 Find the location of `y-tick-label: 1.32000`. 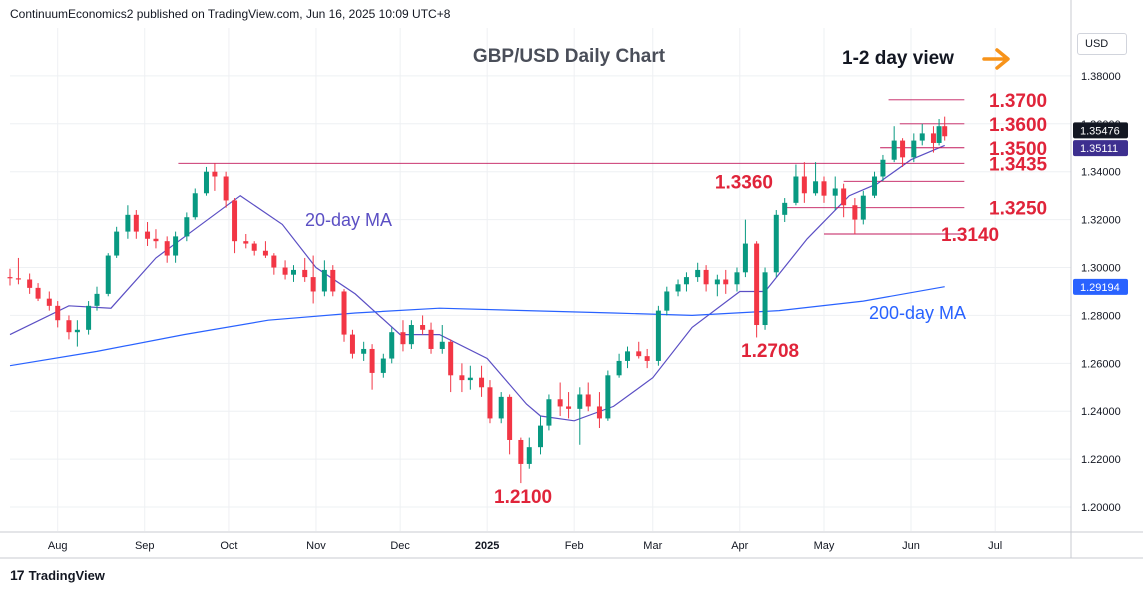

y-tick-label: 1.32000 is located at coordinates (1101, 221).